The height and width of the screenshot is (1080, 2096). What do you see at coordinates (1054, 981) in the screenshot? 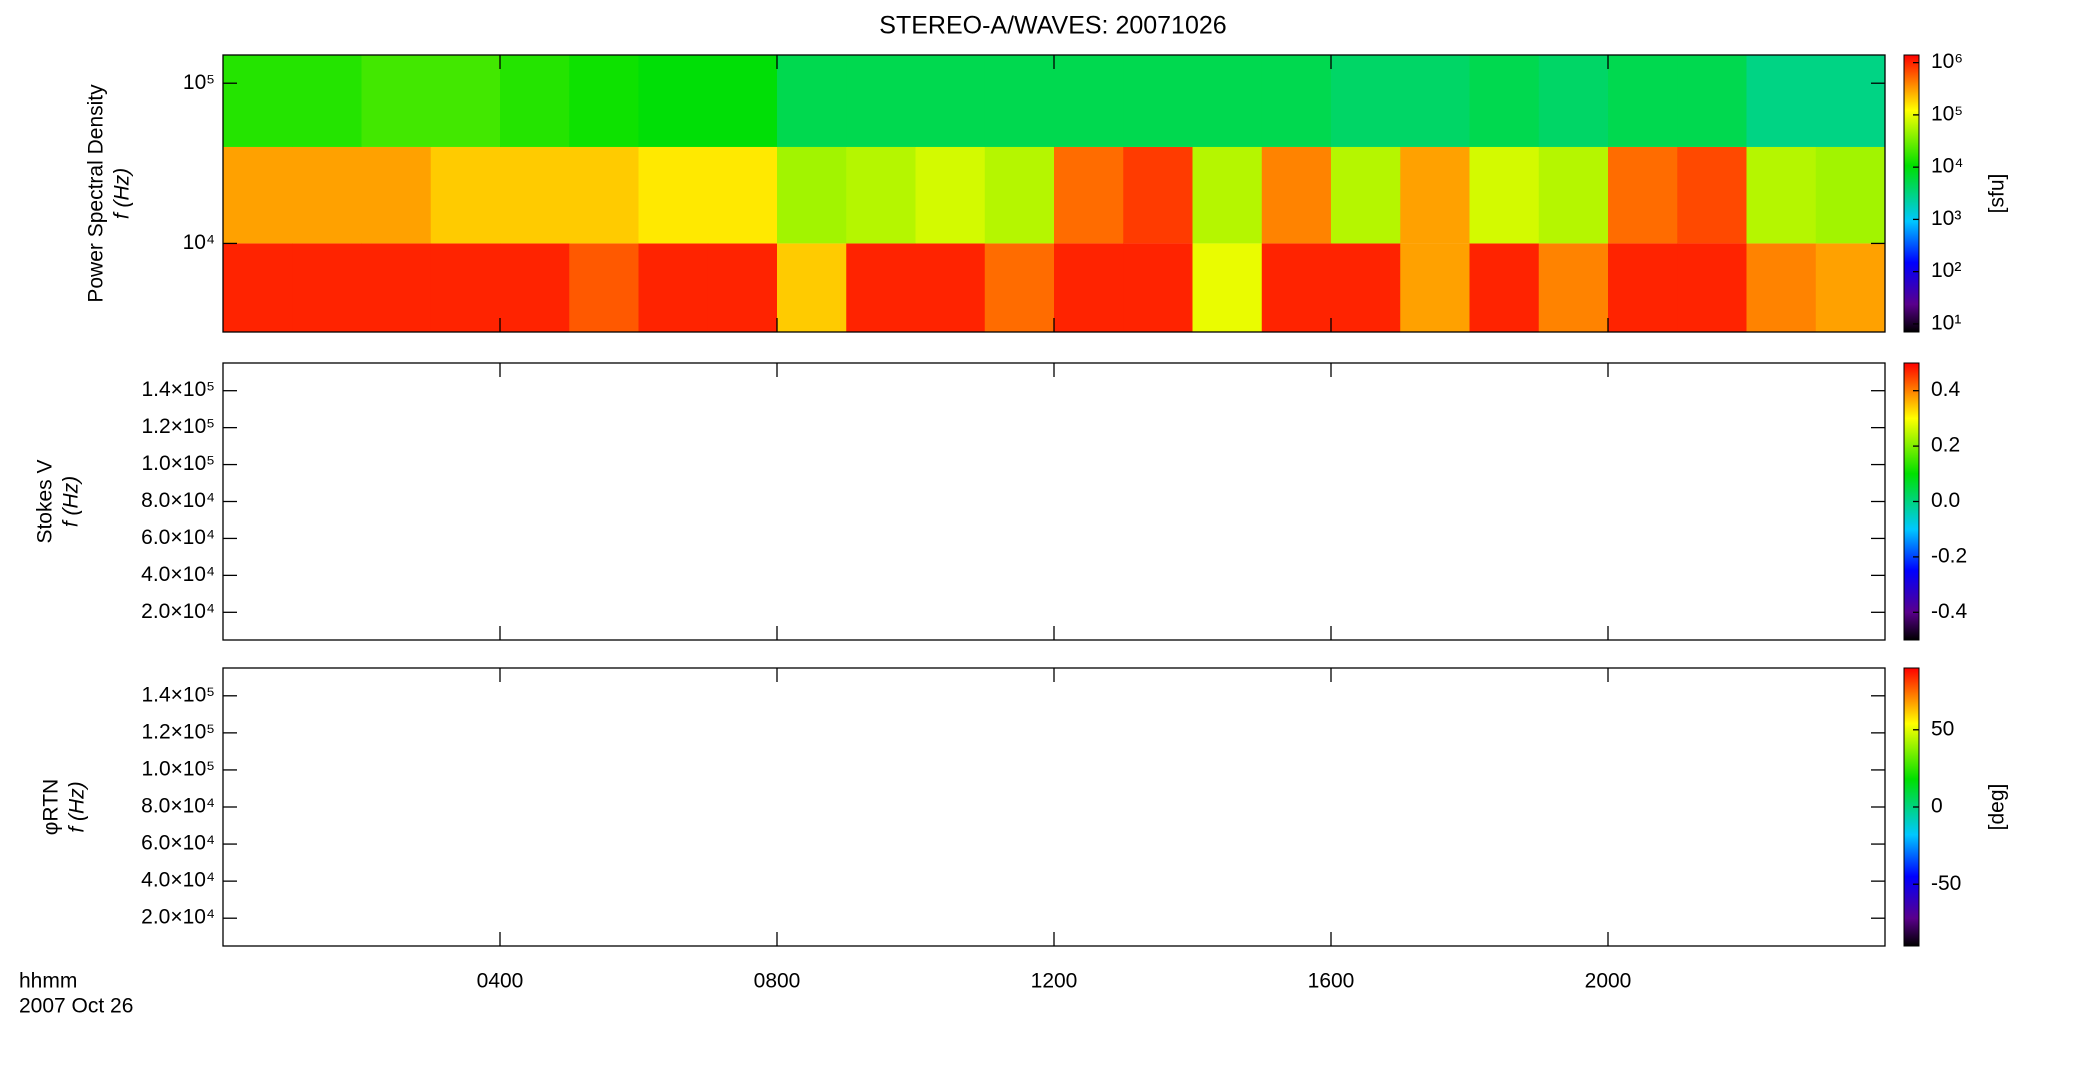
I see `x-tick-label: 1200` at bounding box center [1054, 981].